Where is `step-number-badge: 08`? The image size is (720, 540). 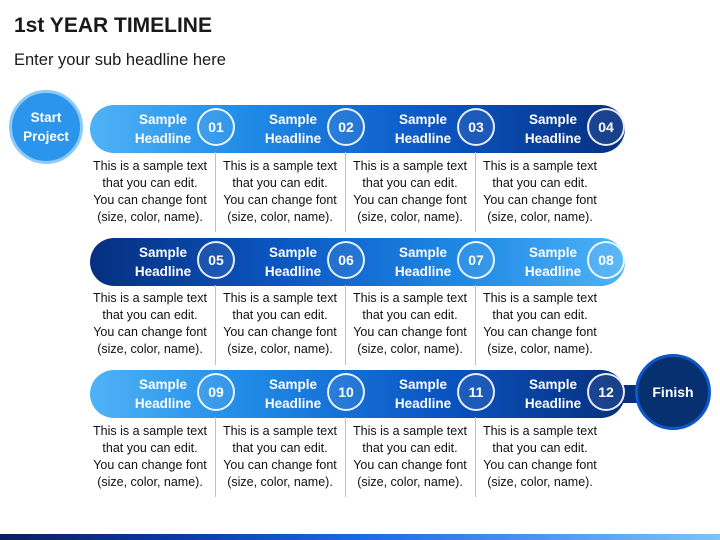
step-number-badge: 08 is located at coordinates (606, 260).